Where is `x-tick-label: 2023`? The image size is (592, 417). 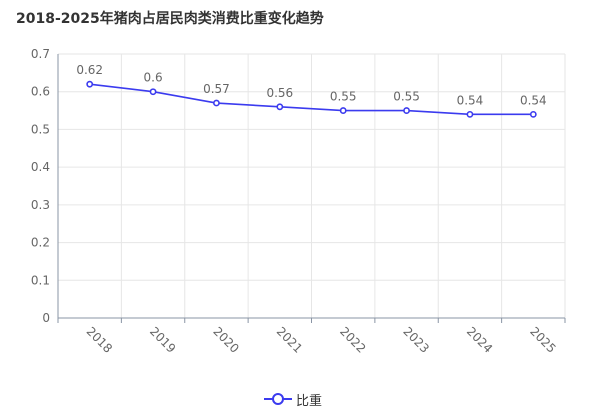 x-tick-label: 2023 is located at coordinates (415, 339).